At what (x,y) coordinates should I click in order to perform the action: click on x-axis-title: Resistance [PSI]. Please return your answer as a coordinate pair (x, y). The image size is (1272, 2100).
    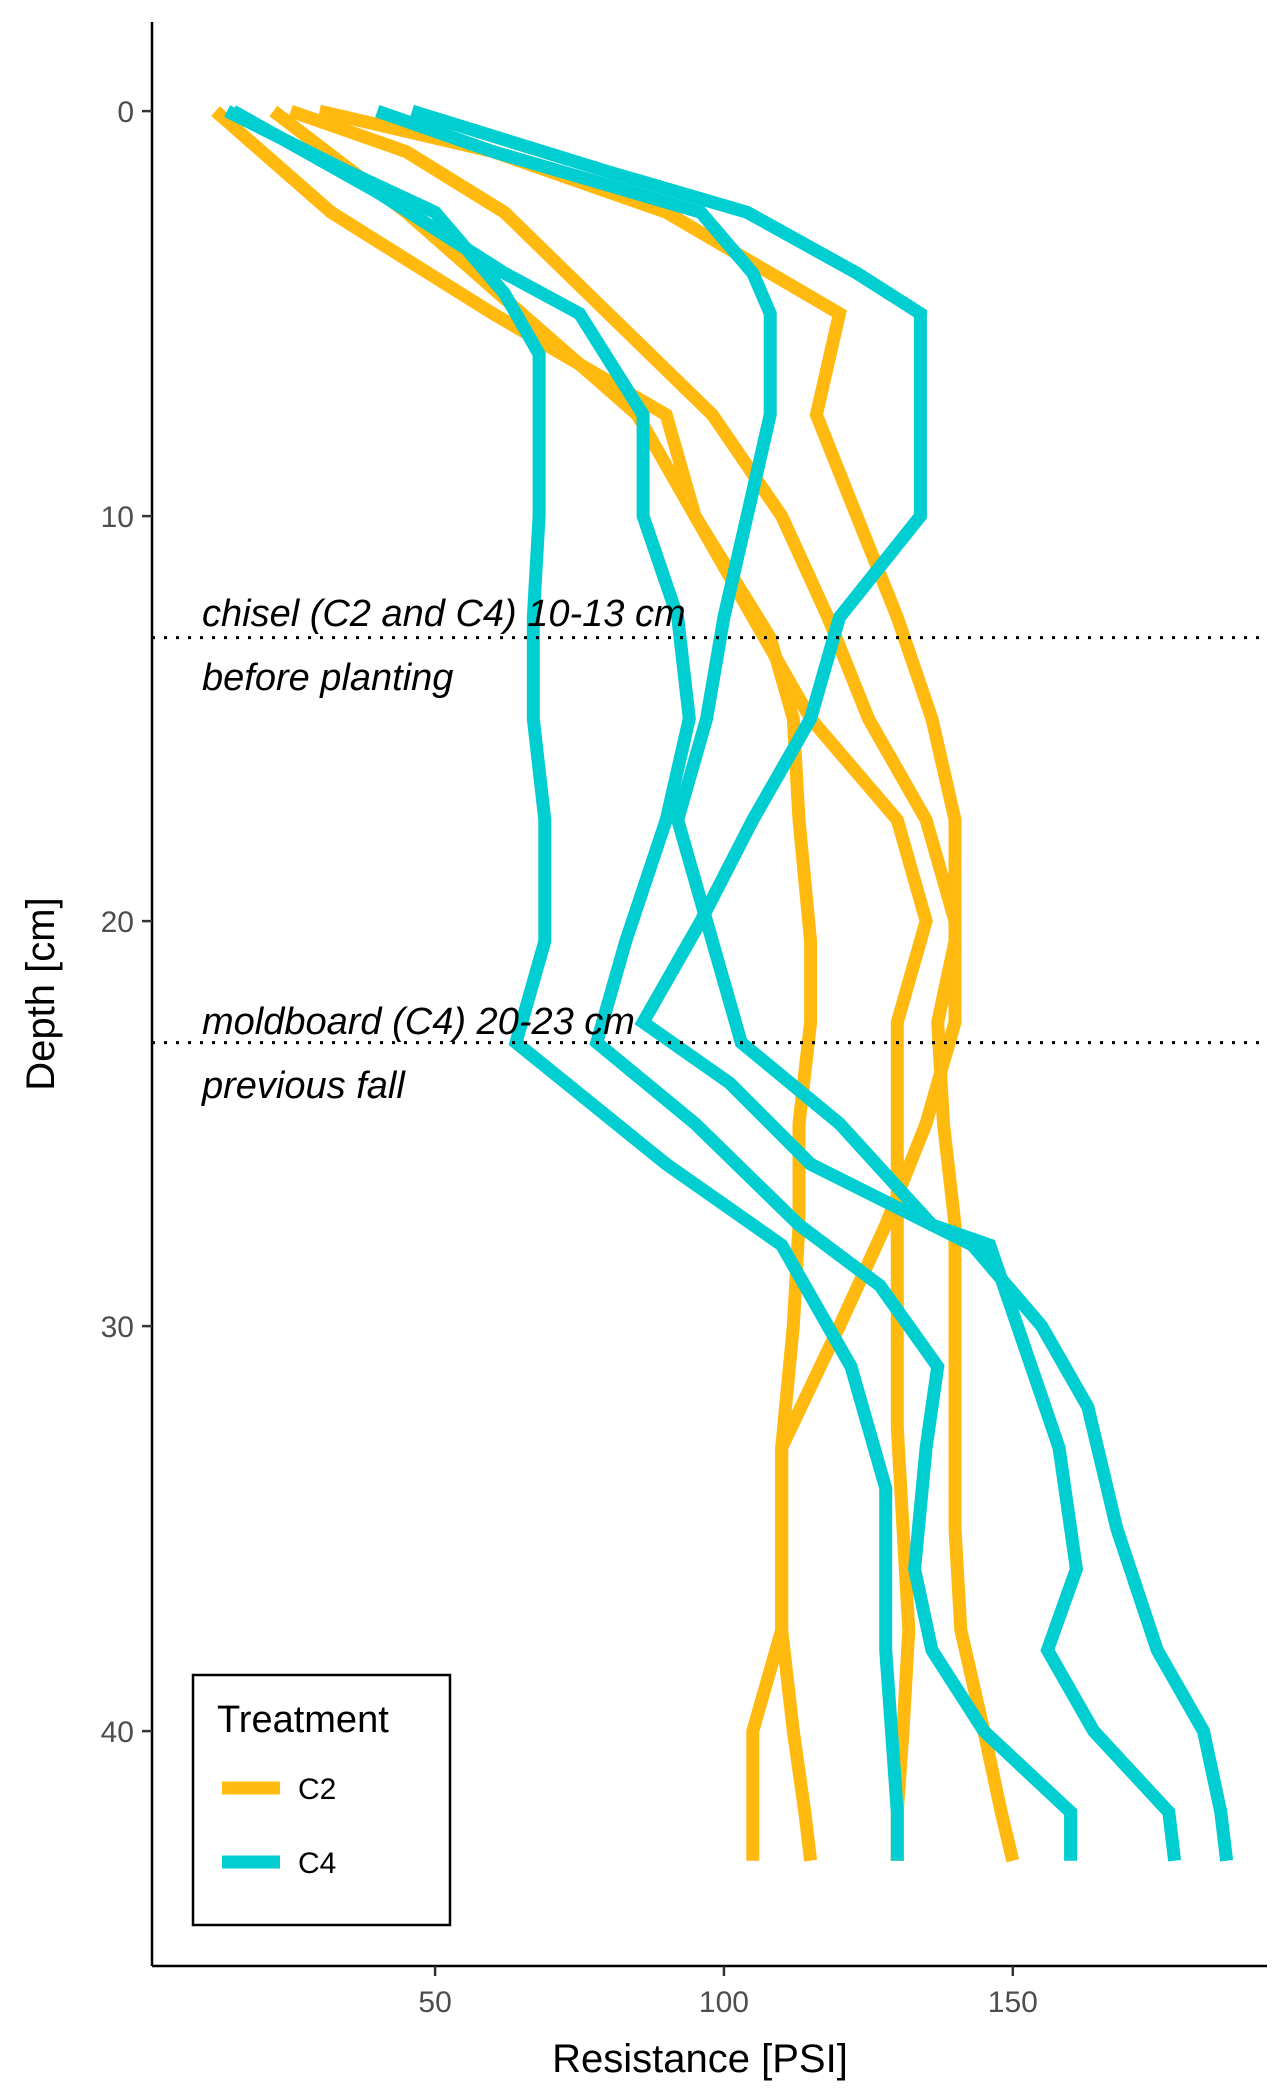
    Looking at the image, I should click on (700, 2059).